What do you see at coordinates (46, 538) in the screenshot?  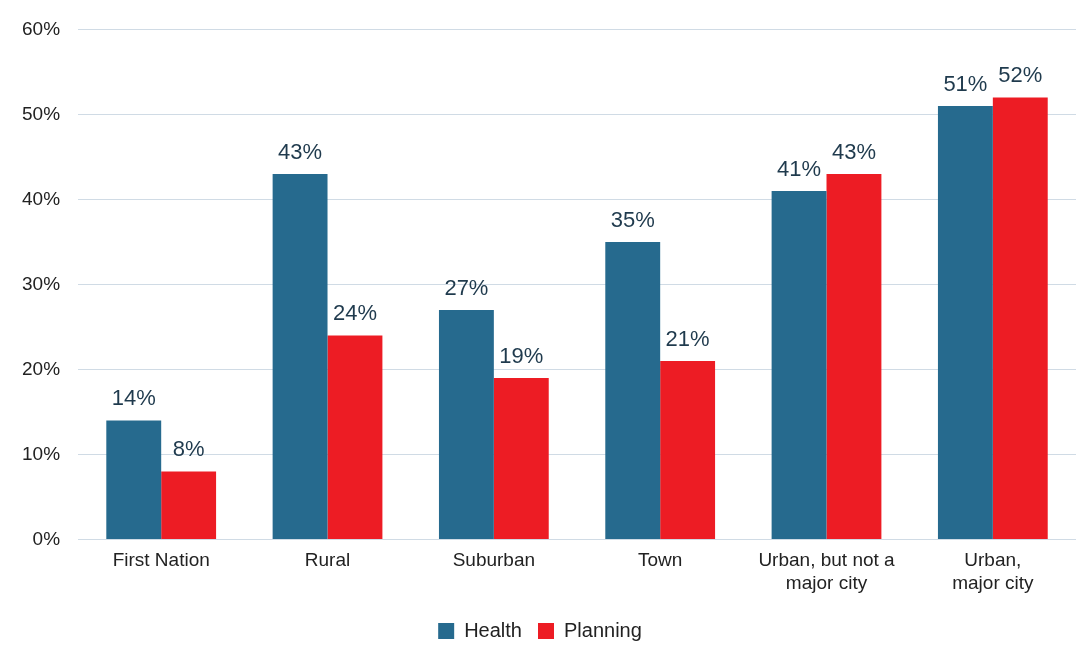 I see `y-tick-label: 0%` at bounding box center [46, 538].